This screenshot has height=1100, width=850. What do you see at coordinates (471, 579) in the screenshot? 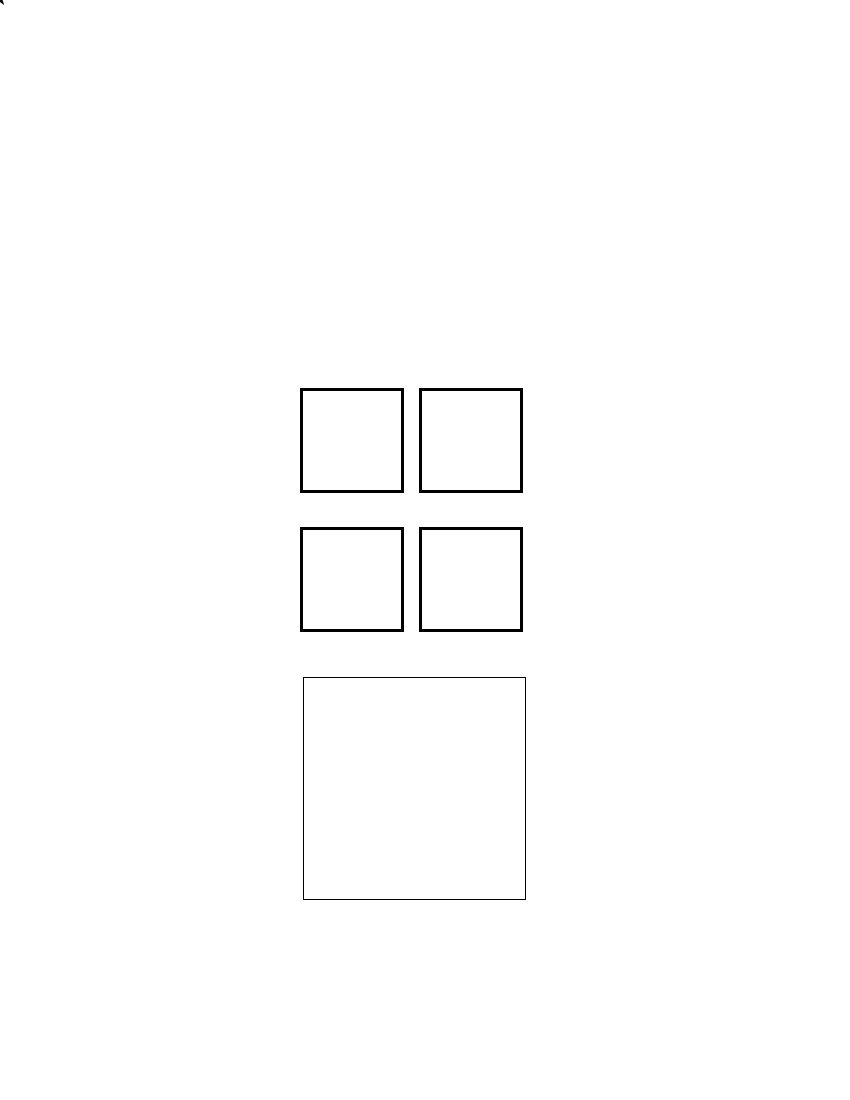
I see `particle-motion-corrected` at bounding box center [471, 579].